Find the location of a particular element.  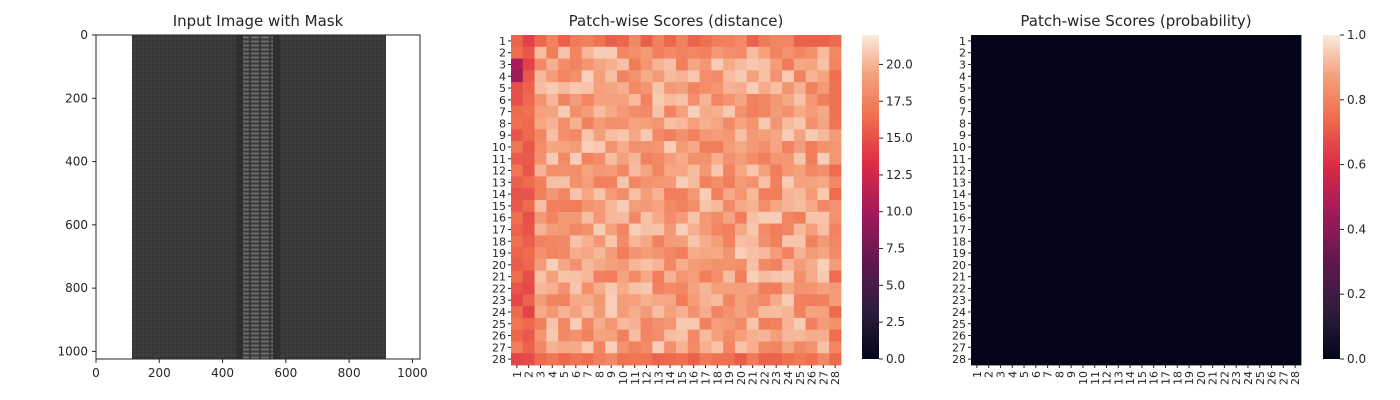

x-tick-label: 13 is located at coordinates (1118, 378).